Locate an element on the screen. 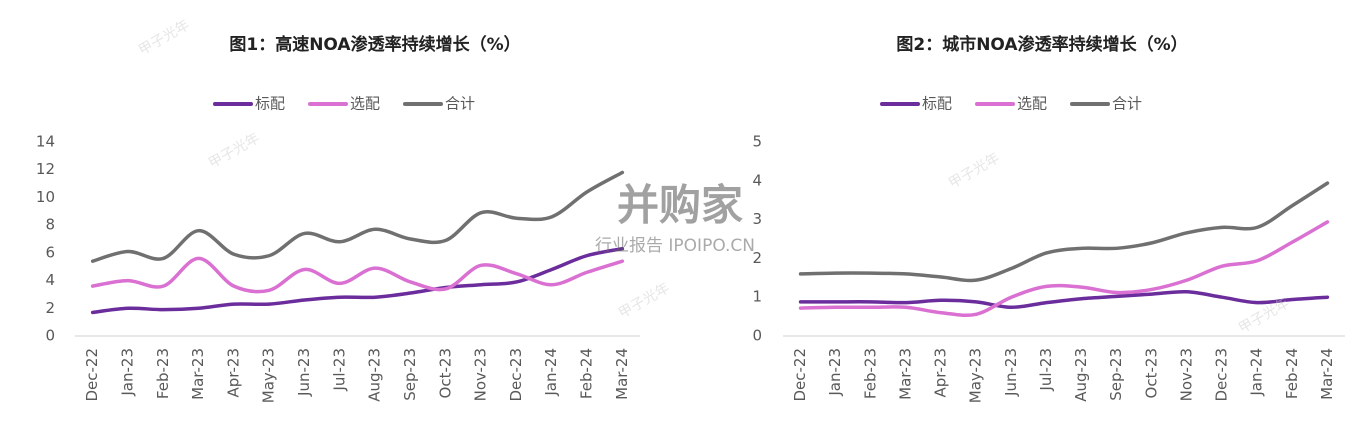 The image size is (1350, 433). y-tick-label: 1 is located at coordinates (757, 297).